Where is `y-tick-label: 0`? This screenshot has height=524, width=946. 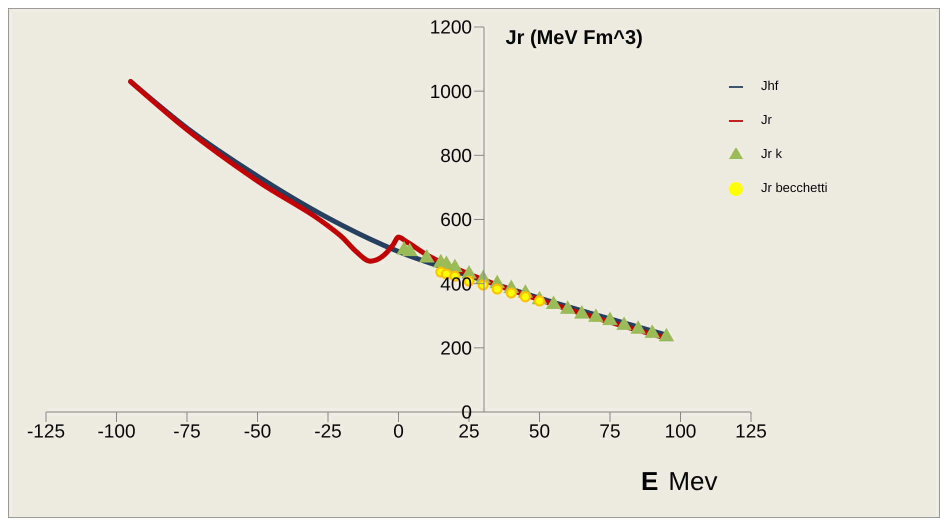 y-tick-label: 0 is located at coordinates (466, 413).